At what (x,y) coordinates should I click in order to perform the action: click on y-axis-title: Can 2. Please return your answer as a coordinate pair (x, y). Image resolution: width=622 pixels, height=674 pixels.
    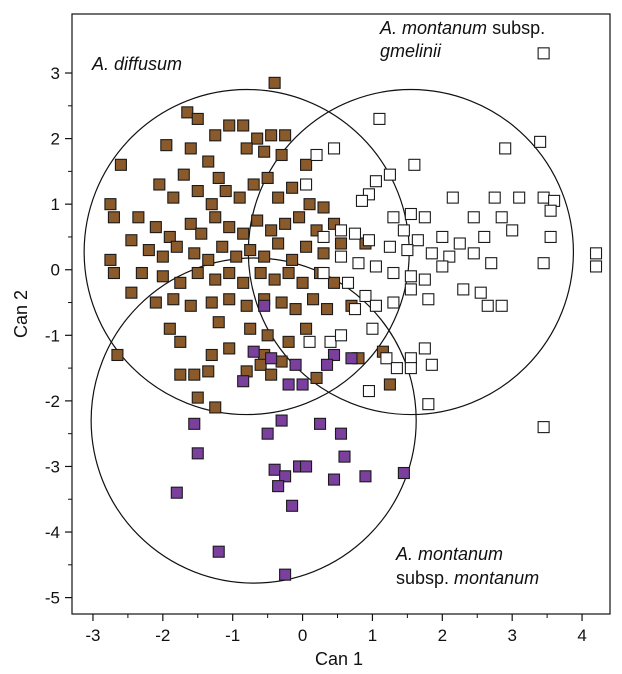
    Looking at the image, I should click on (21, 314).